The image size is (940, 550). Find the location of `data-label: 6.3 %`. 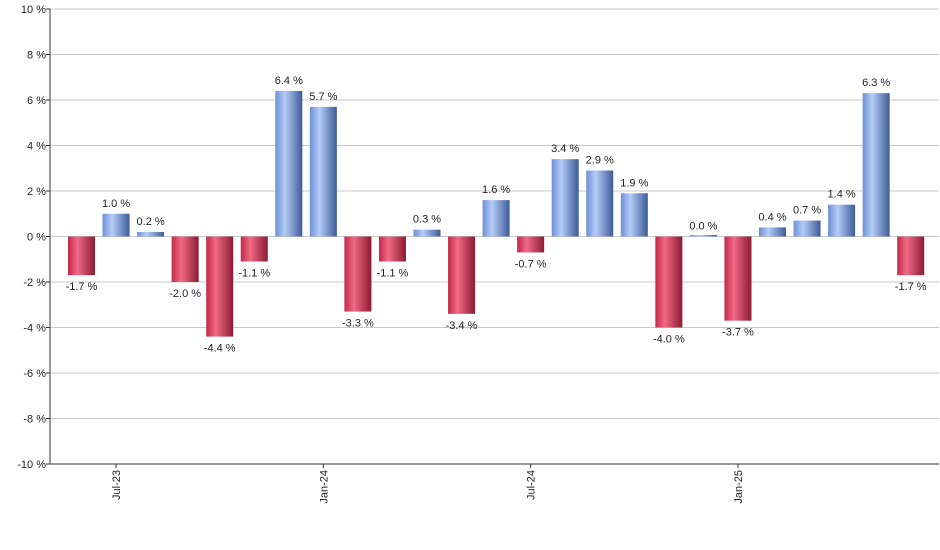

data-label: 6.3 % is located at coordinates (876, 83).